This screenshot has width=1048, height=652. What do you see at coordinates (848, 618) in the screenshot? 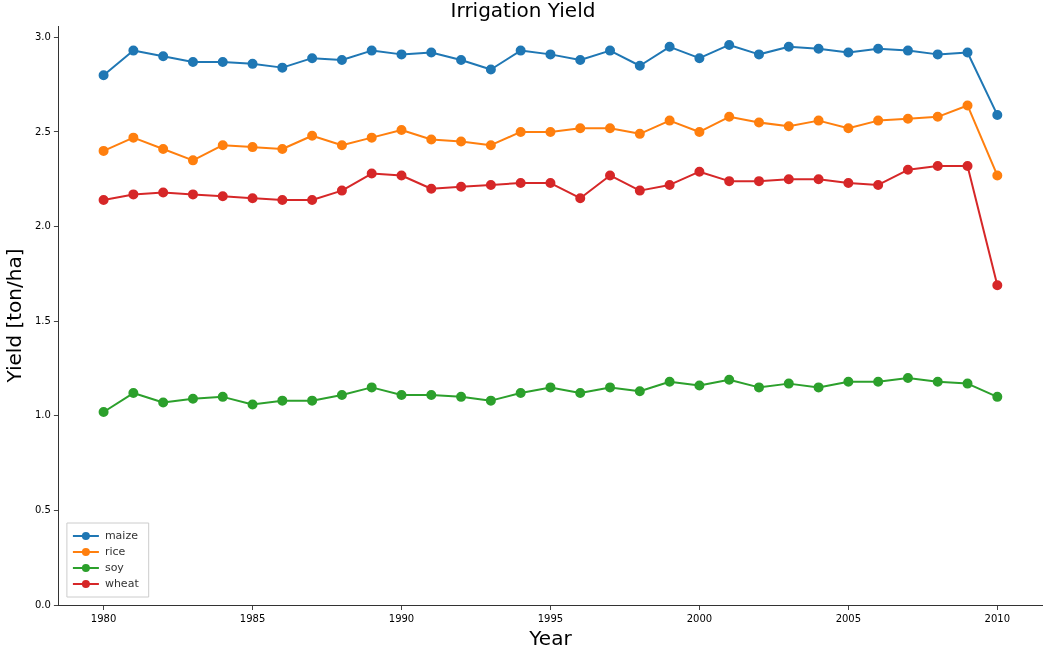
I see `x-tick-label: 2005` at bounding box center [848, 618].